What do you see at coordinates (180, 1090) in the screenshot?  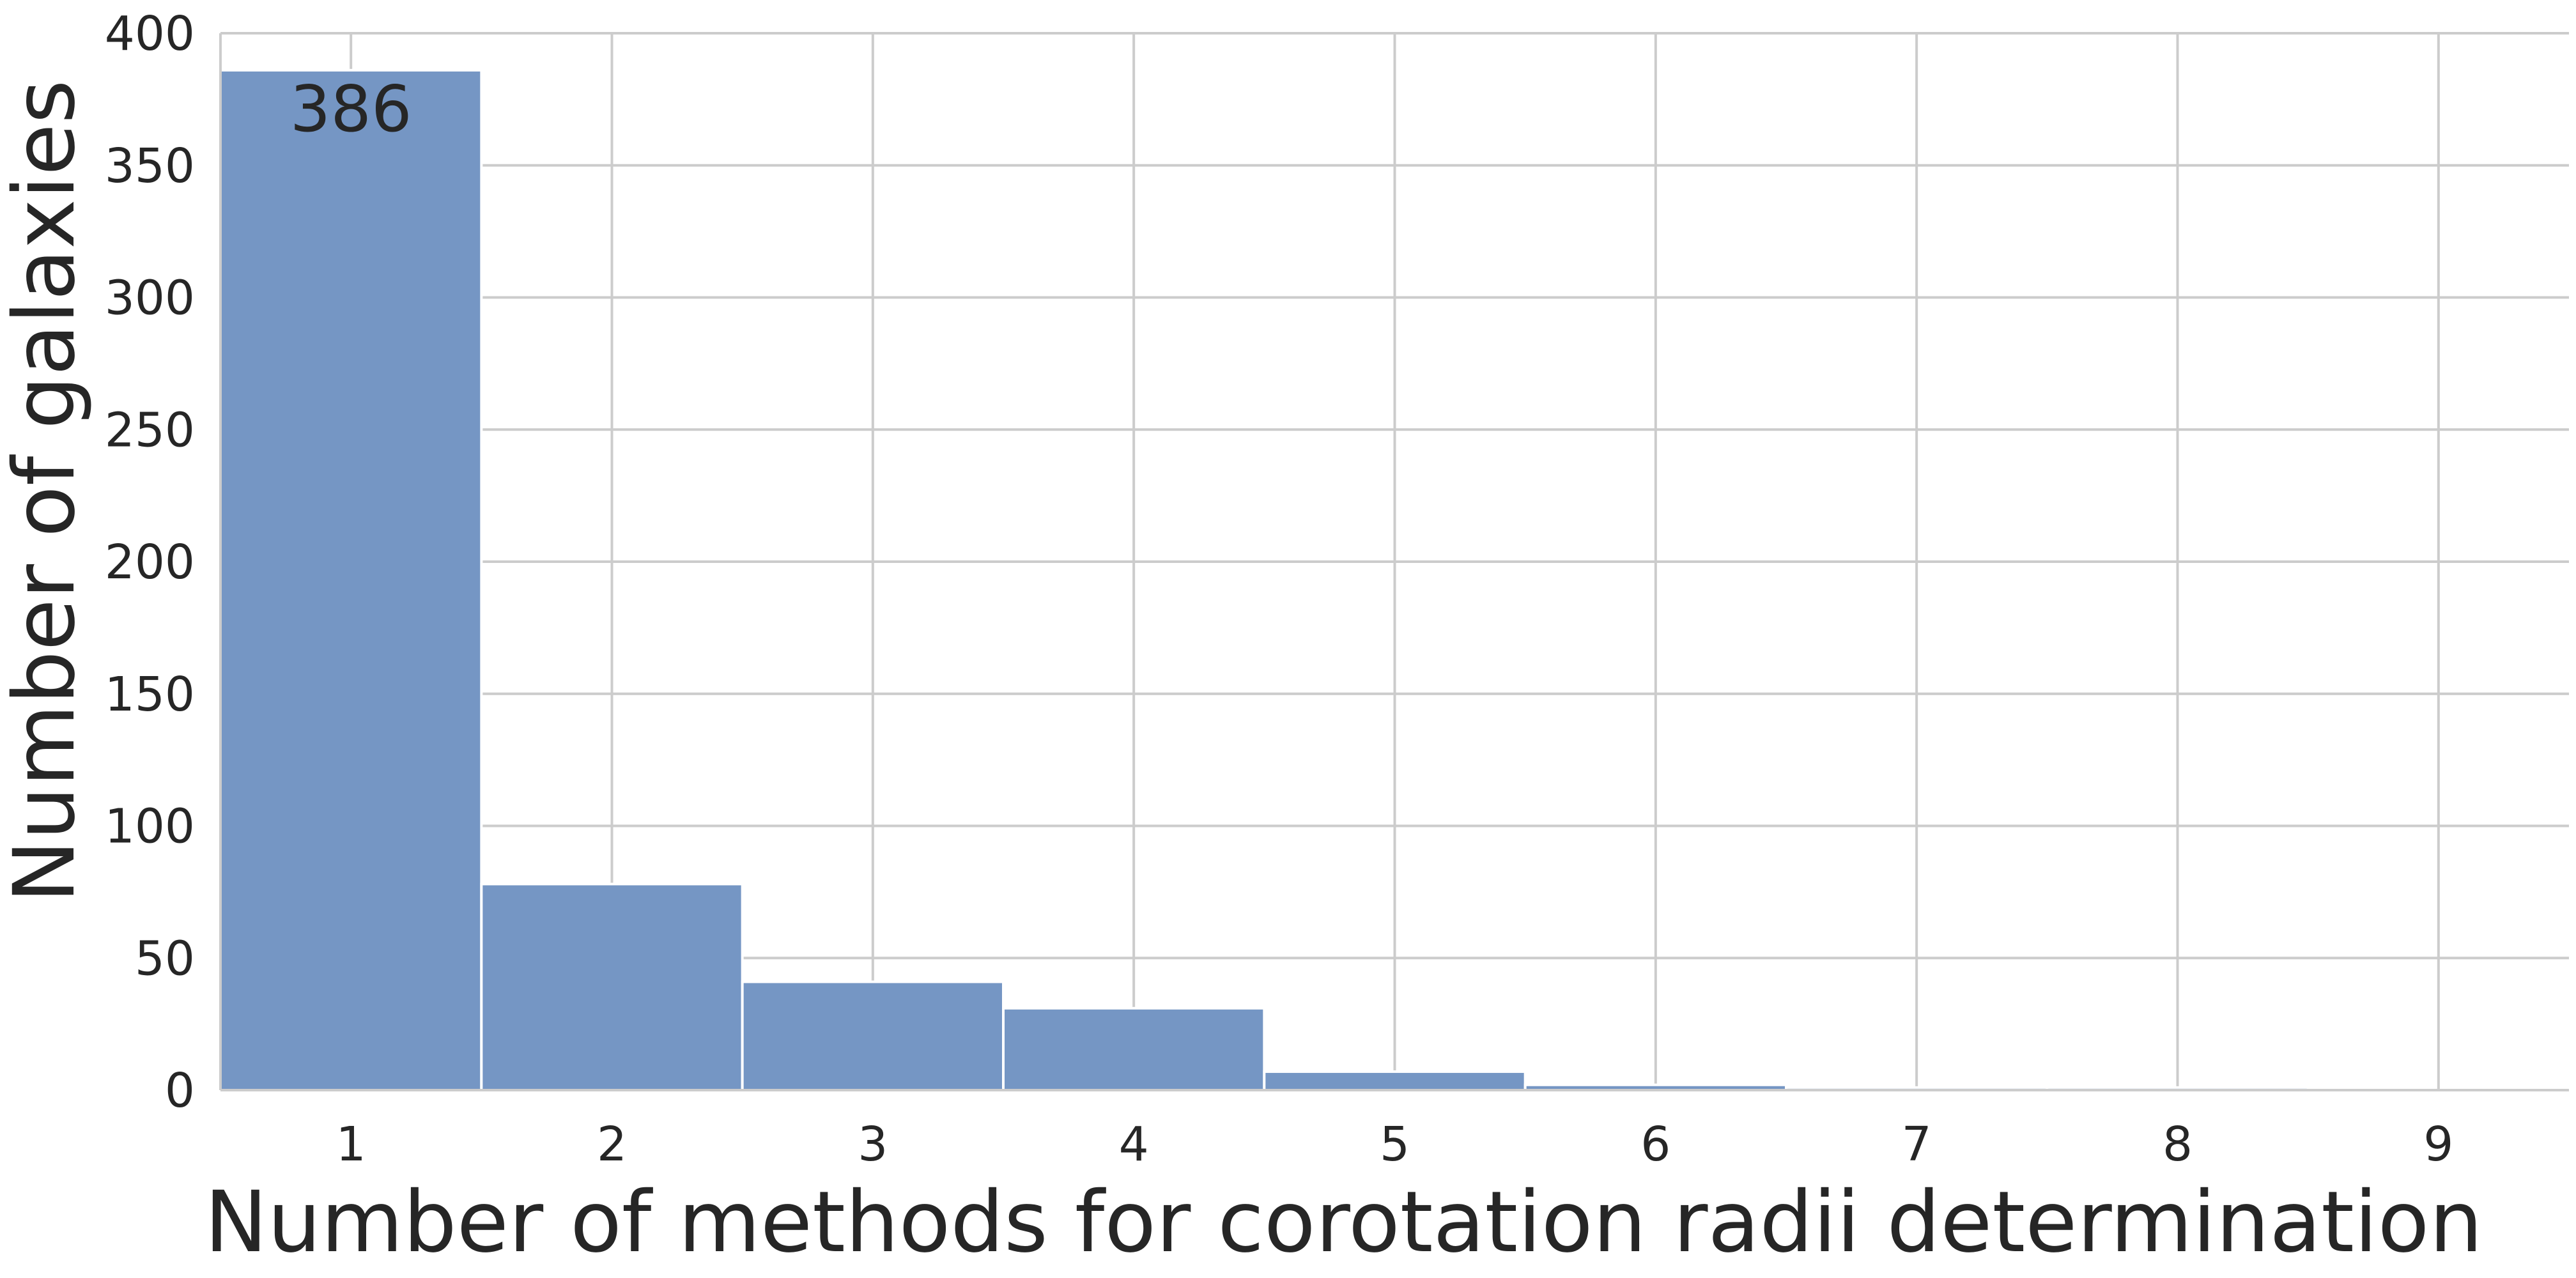 I see `y-tick-label: 0` at bounding box center [180, 1090].